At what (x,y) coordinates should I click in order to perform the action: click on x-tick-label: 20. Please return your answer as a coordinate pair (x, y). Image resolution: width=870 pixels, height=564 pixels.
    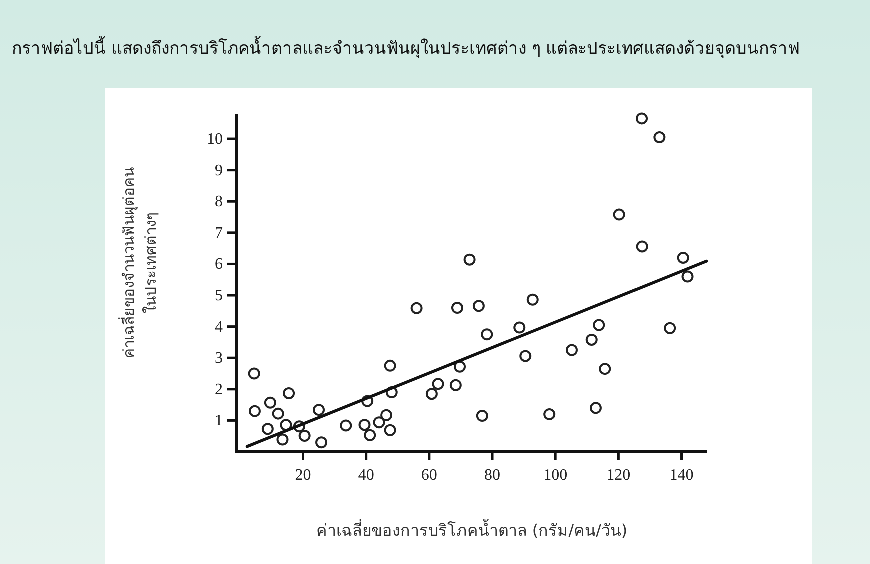
    Looking at the image, I should click on (303, 475).